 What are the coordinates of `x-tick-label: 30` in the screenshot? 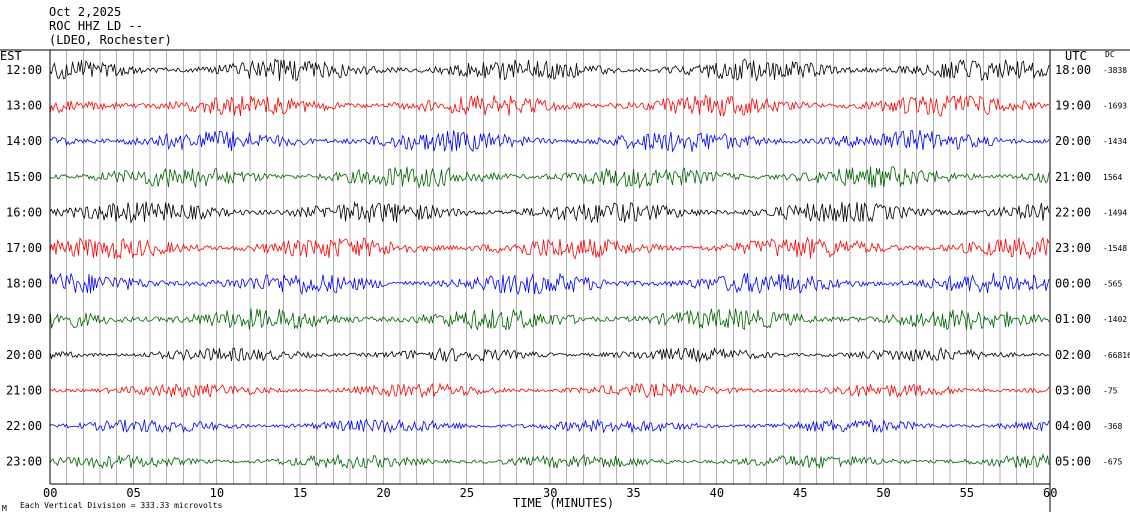 It's located at (550, 493).